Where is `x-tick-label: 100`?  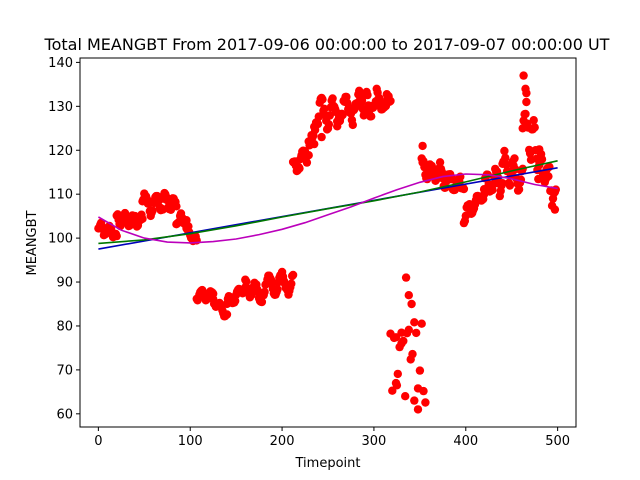
x-tick-label: 100 is located at coordinates (190, 441).